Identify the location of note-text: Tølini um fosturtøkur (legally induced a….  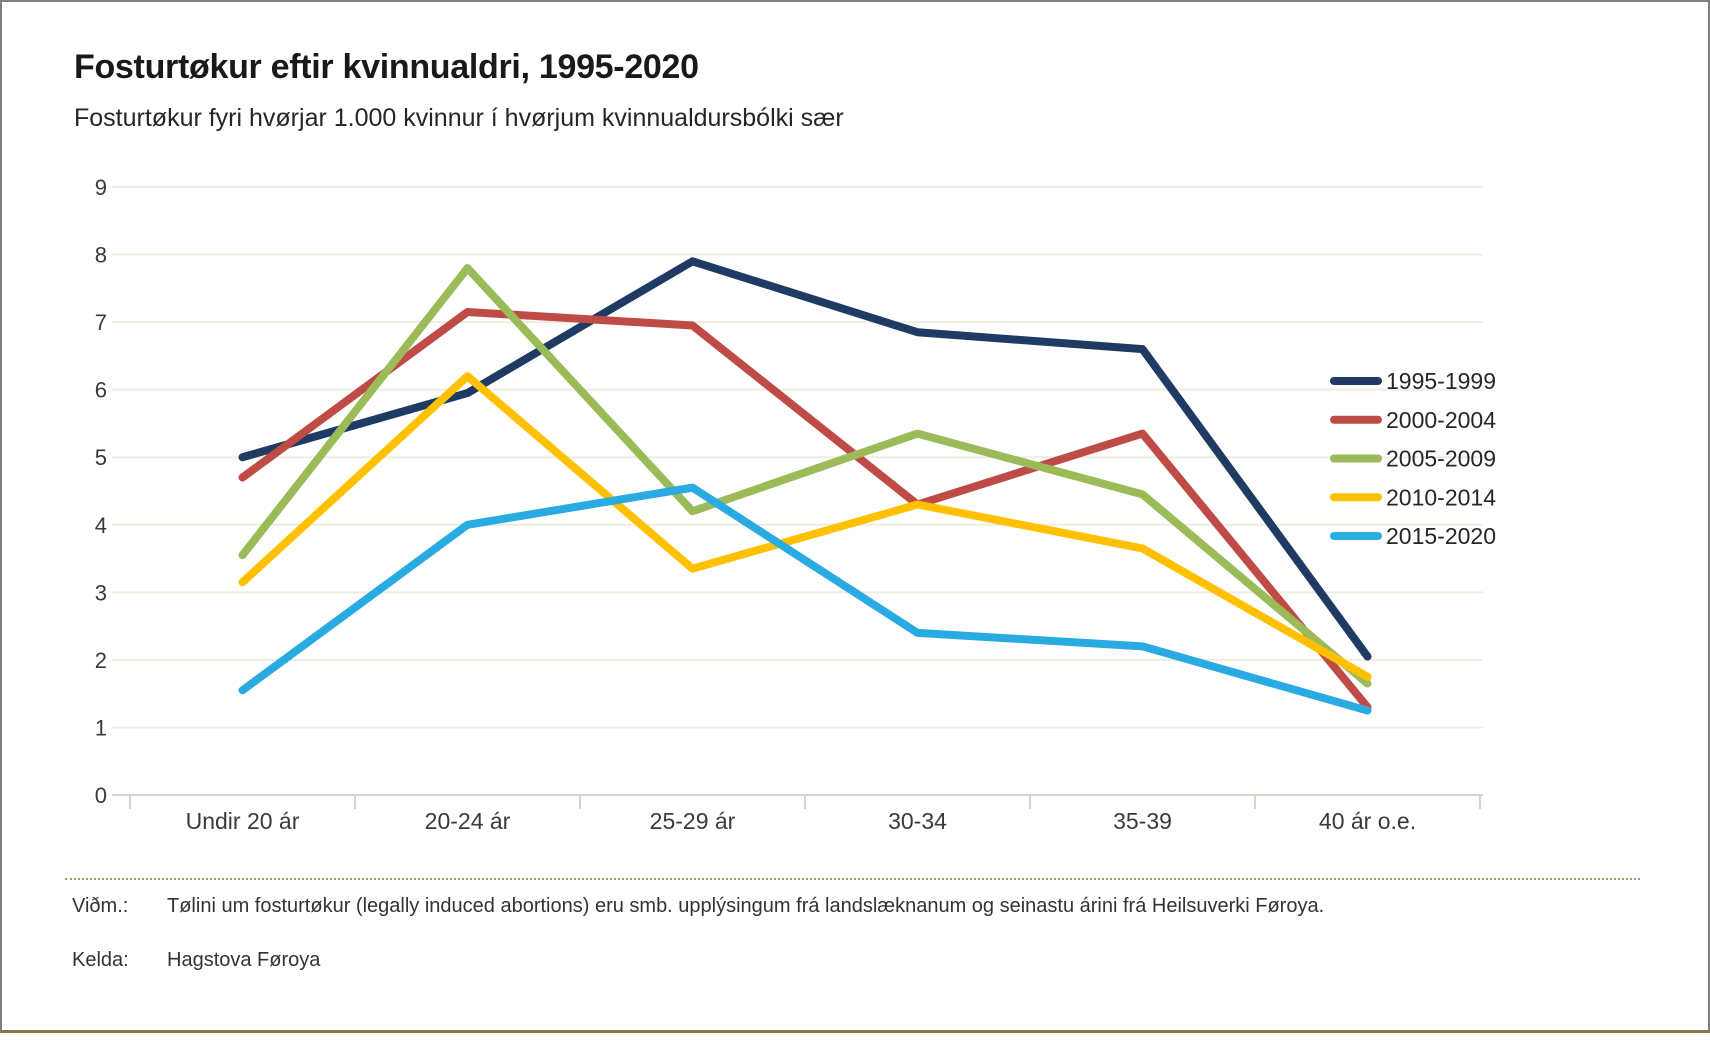
(746, 906).